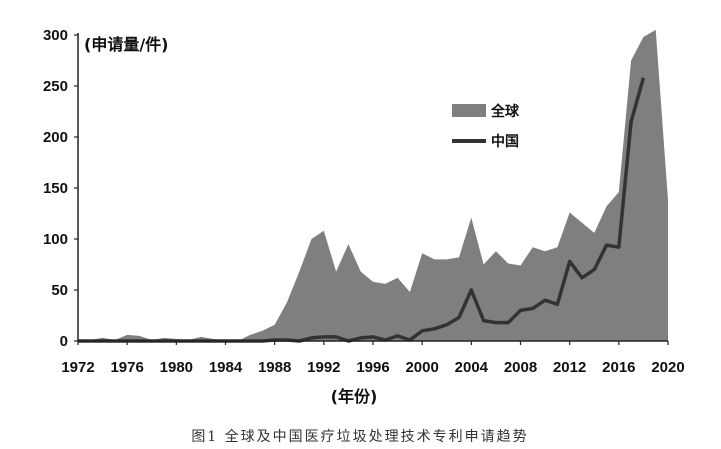 This screenshot has height=449, width=721. I want to click on legend-swatch-global, so click(469, 110).